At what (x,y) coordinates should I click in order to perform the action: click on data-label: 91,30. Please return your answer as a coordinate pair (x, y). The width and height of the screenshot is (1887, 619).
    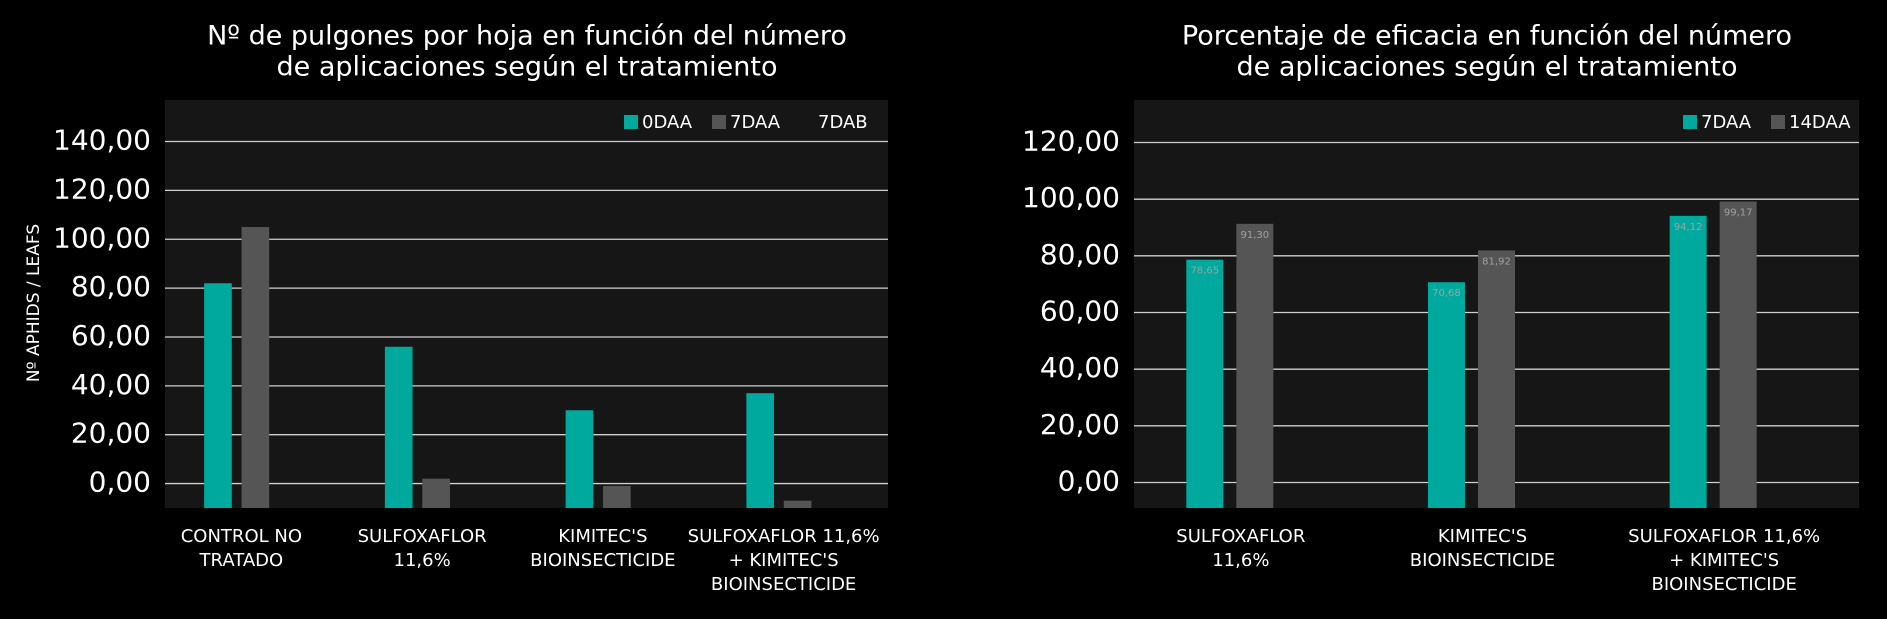
    Looking at the image, I should click on (1255, 235).